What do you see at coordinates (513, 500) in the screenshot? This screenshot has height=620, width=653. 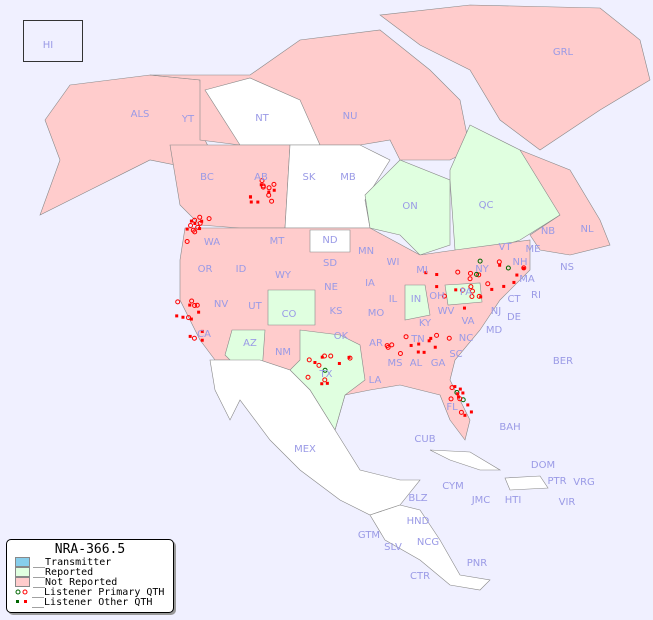 I see `region-label-hti: HTI` at bounding box center [513, 500].